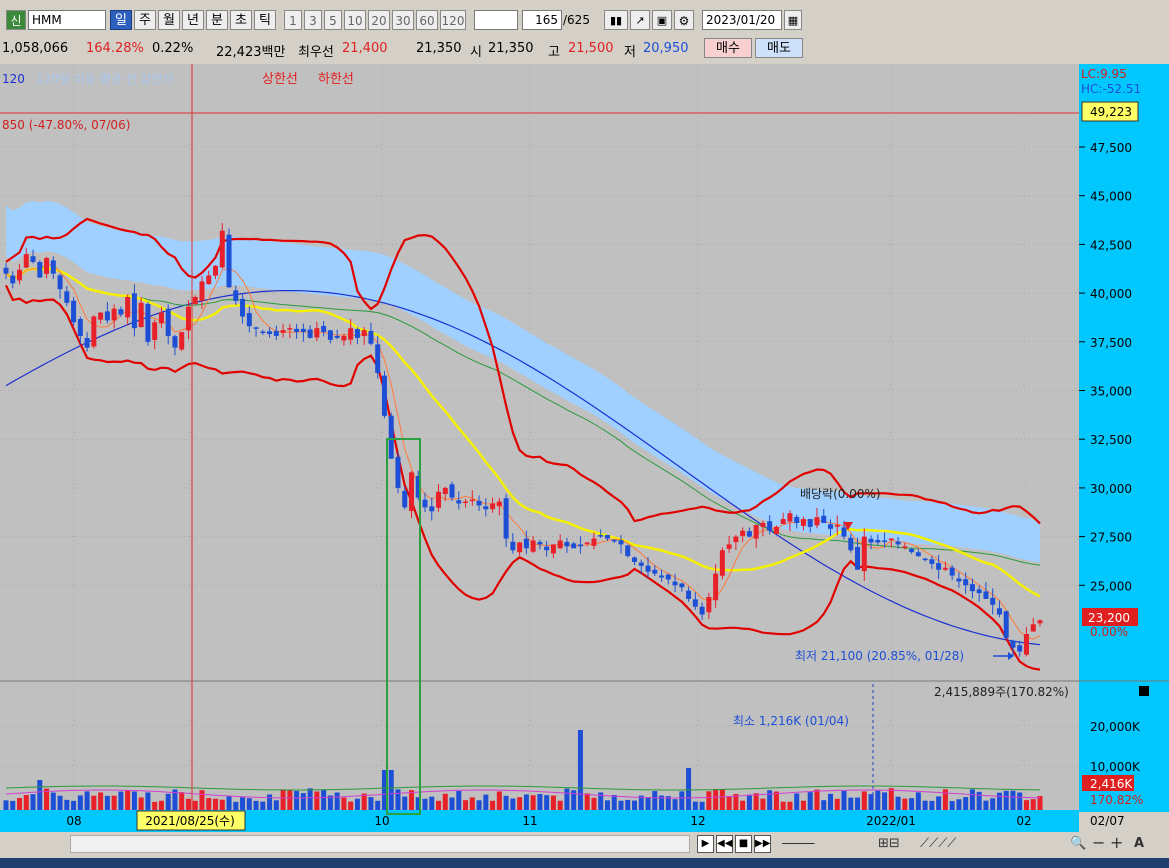 Image resolution: width=1169 pixels, height=868 pixels. What do you see at coordinates (938, 843) in the screenshot?
I see `draw-tools-icon: ⟋⟋⟋⟋` at bounding box center [938, 843].